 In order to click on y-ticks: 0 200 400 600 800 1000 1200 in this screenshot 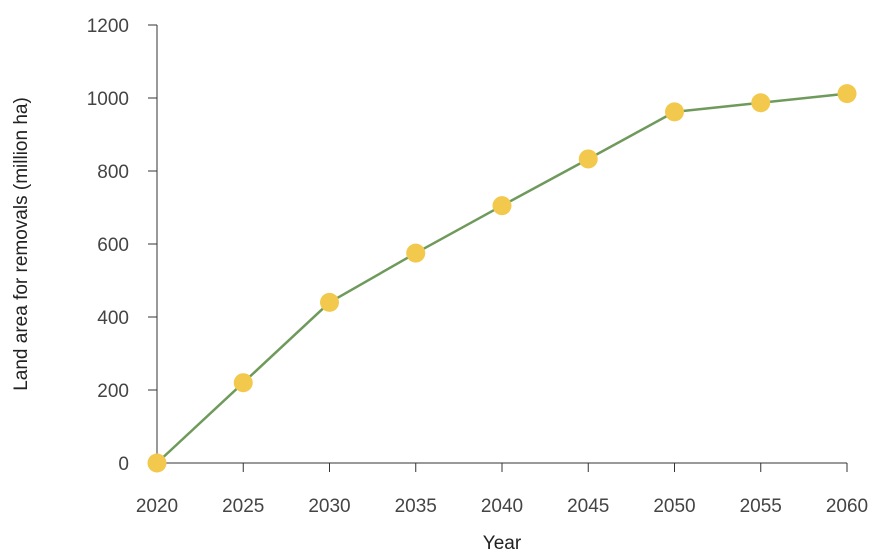, I will do `click(122, 245)`.